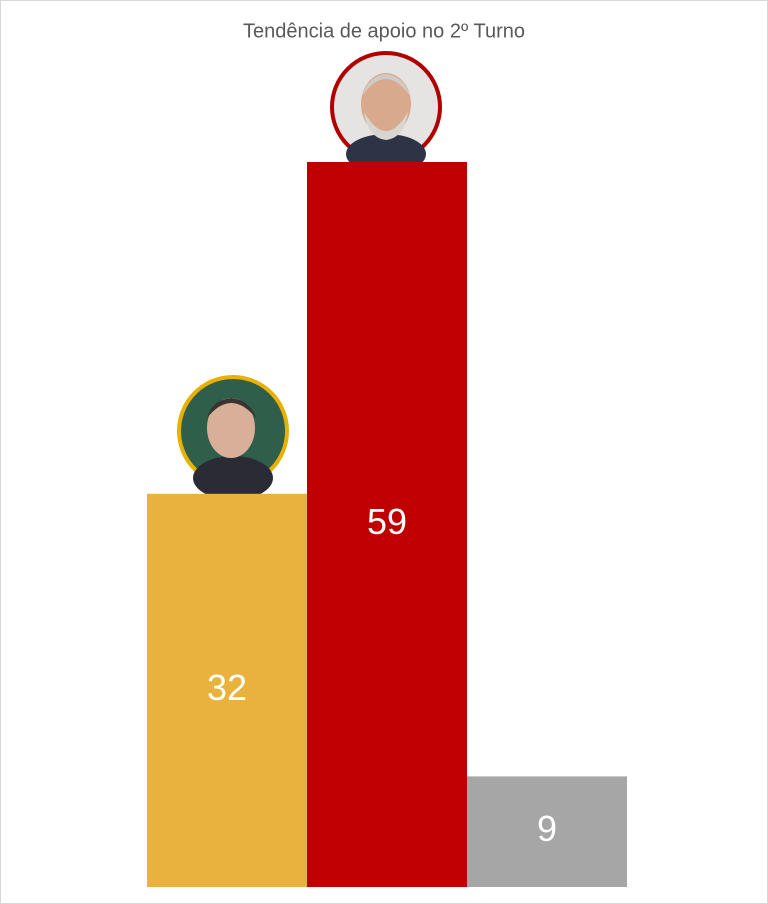 This screenshot has height=904, width=768. What do you see at coordinates (384, 31) in the screenshot?
I see `chart-title: Tendência de apoio no 2º Turno` at bounding box center [384, 31].